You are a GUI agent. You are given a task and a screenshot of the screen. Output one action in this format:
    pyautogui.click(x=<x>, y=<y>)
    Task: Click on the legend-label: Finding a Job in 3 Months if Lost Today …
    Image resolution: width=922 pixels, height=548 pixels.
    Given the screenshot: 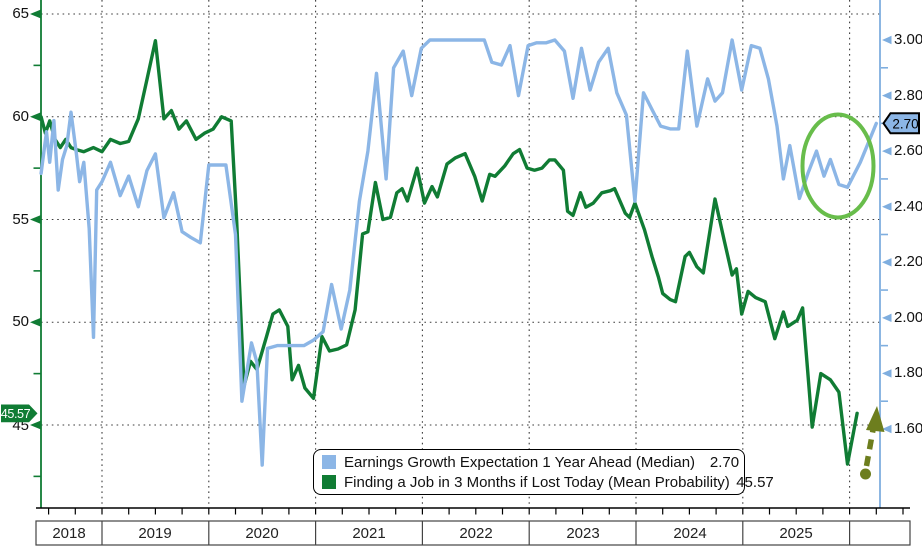 What is the action you would take?
    pyautogui.click(x=537, y=482)
    